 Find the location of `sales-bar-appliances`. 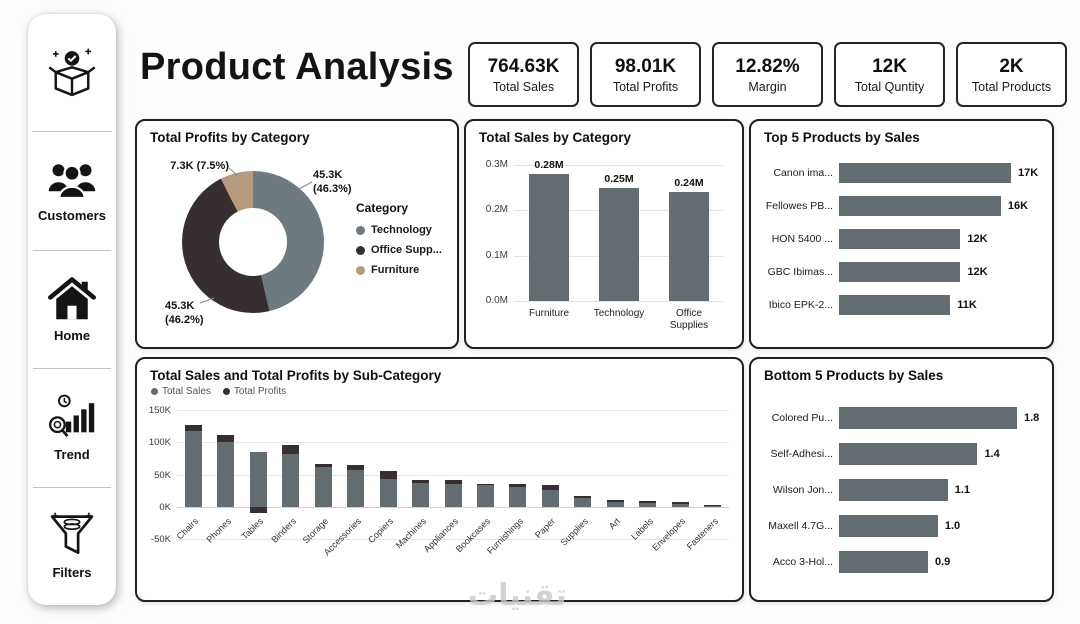

sales-bar-appliances is located at coordinates (453, 495).